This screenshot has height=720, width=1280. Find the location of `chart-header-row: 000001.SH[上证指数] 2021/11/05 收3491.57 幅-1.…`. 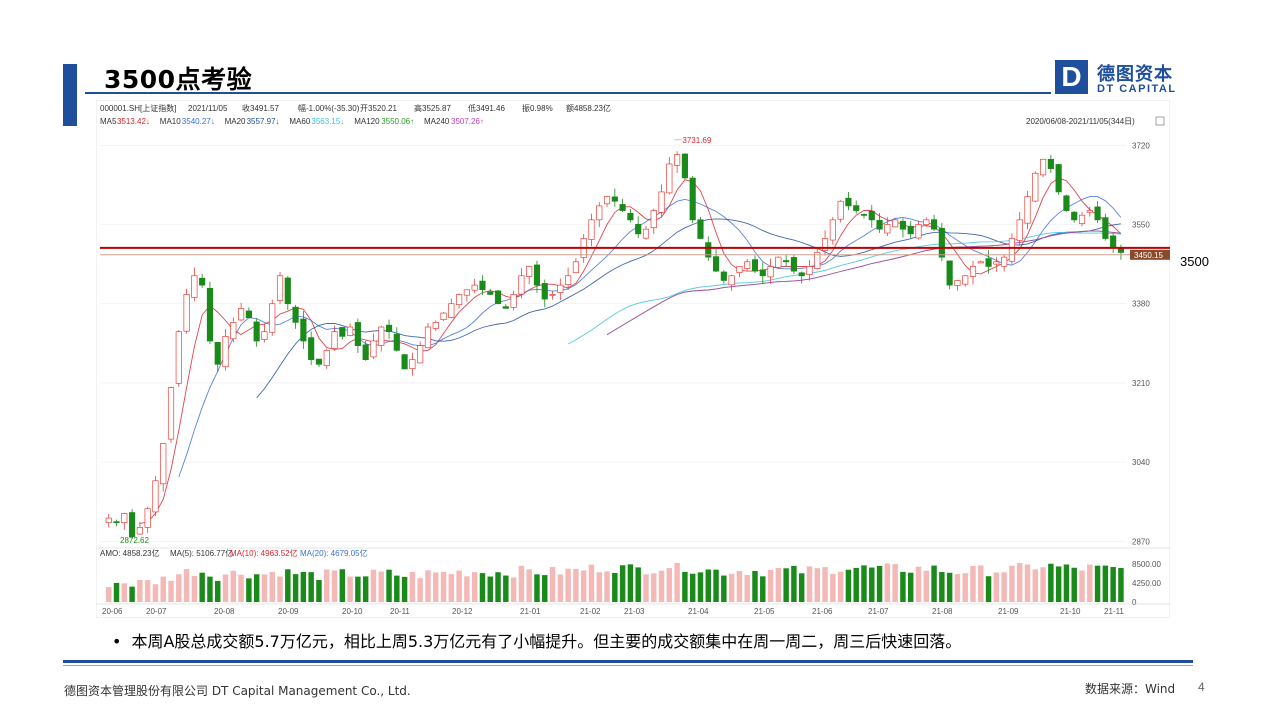

chart-header-row: 000001.SH[上证指数] 2021/11/05 收3491.57 幅-1.… is located at coordinates (355, 108).